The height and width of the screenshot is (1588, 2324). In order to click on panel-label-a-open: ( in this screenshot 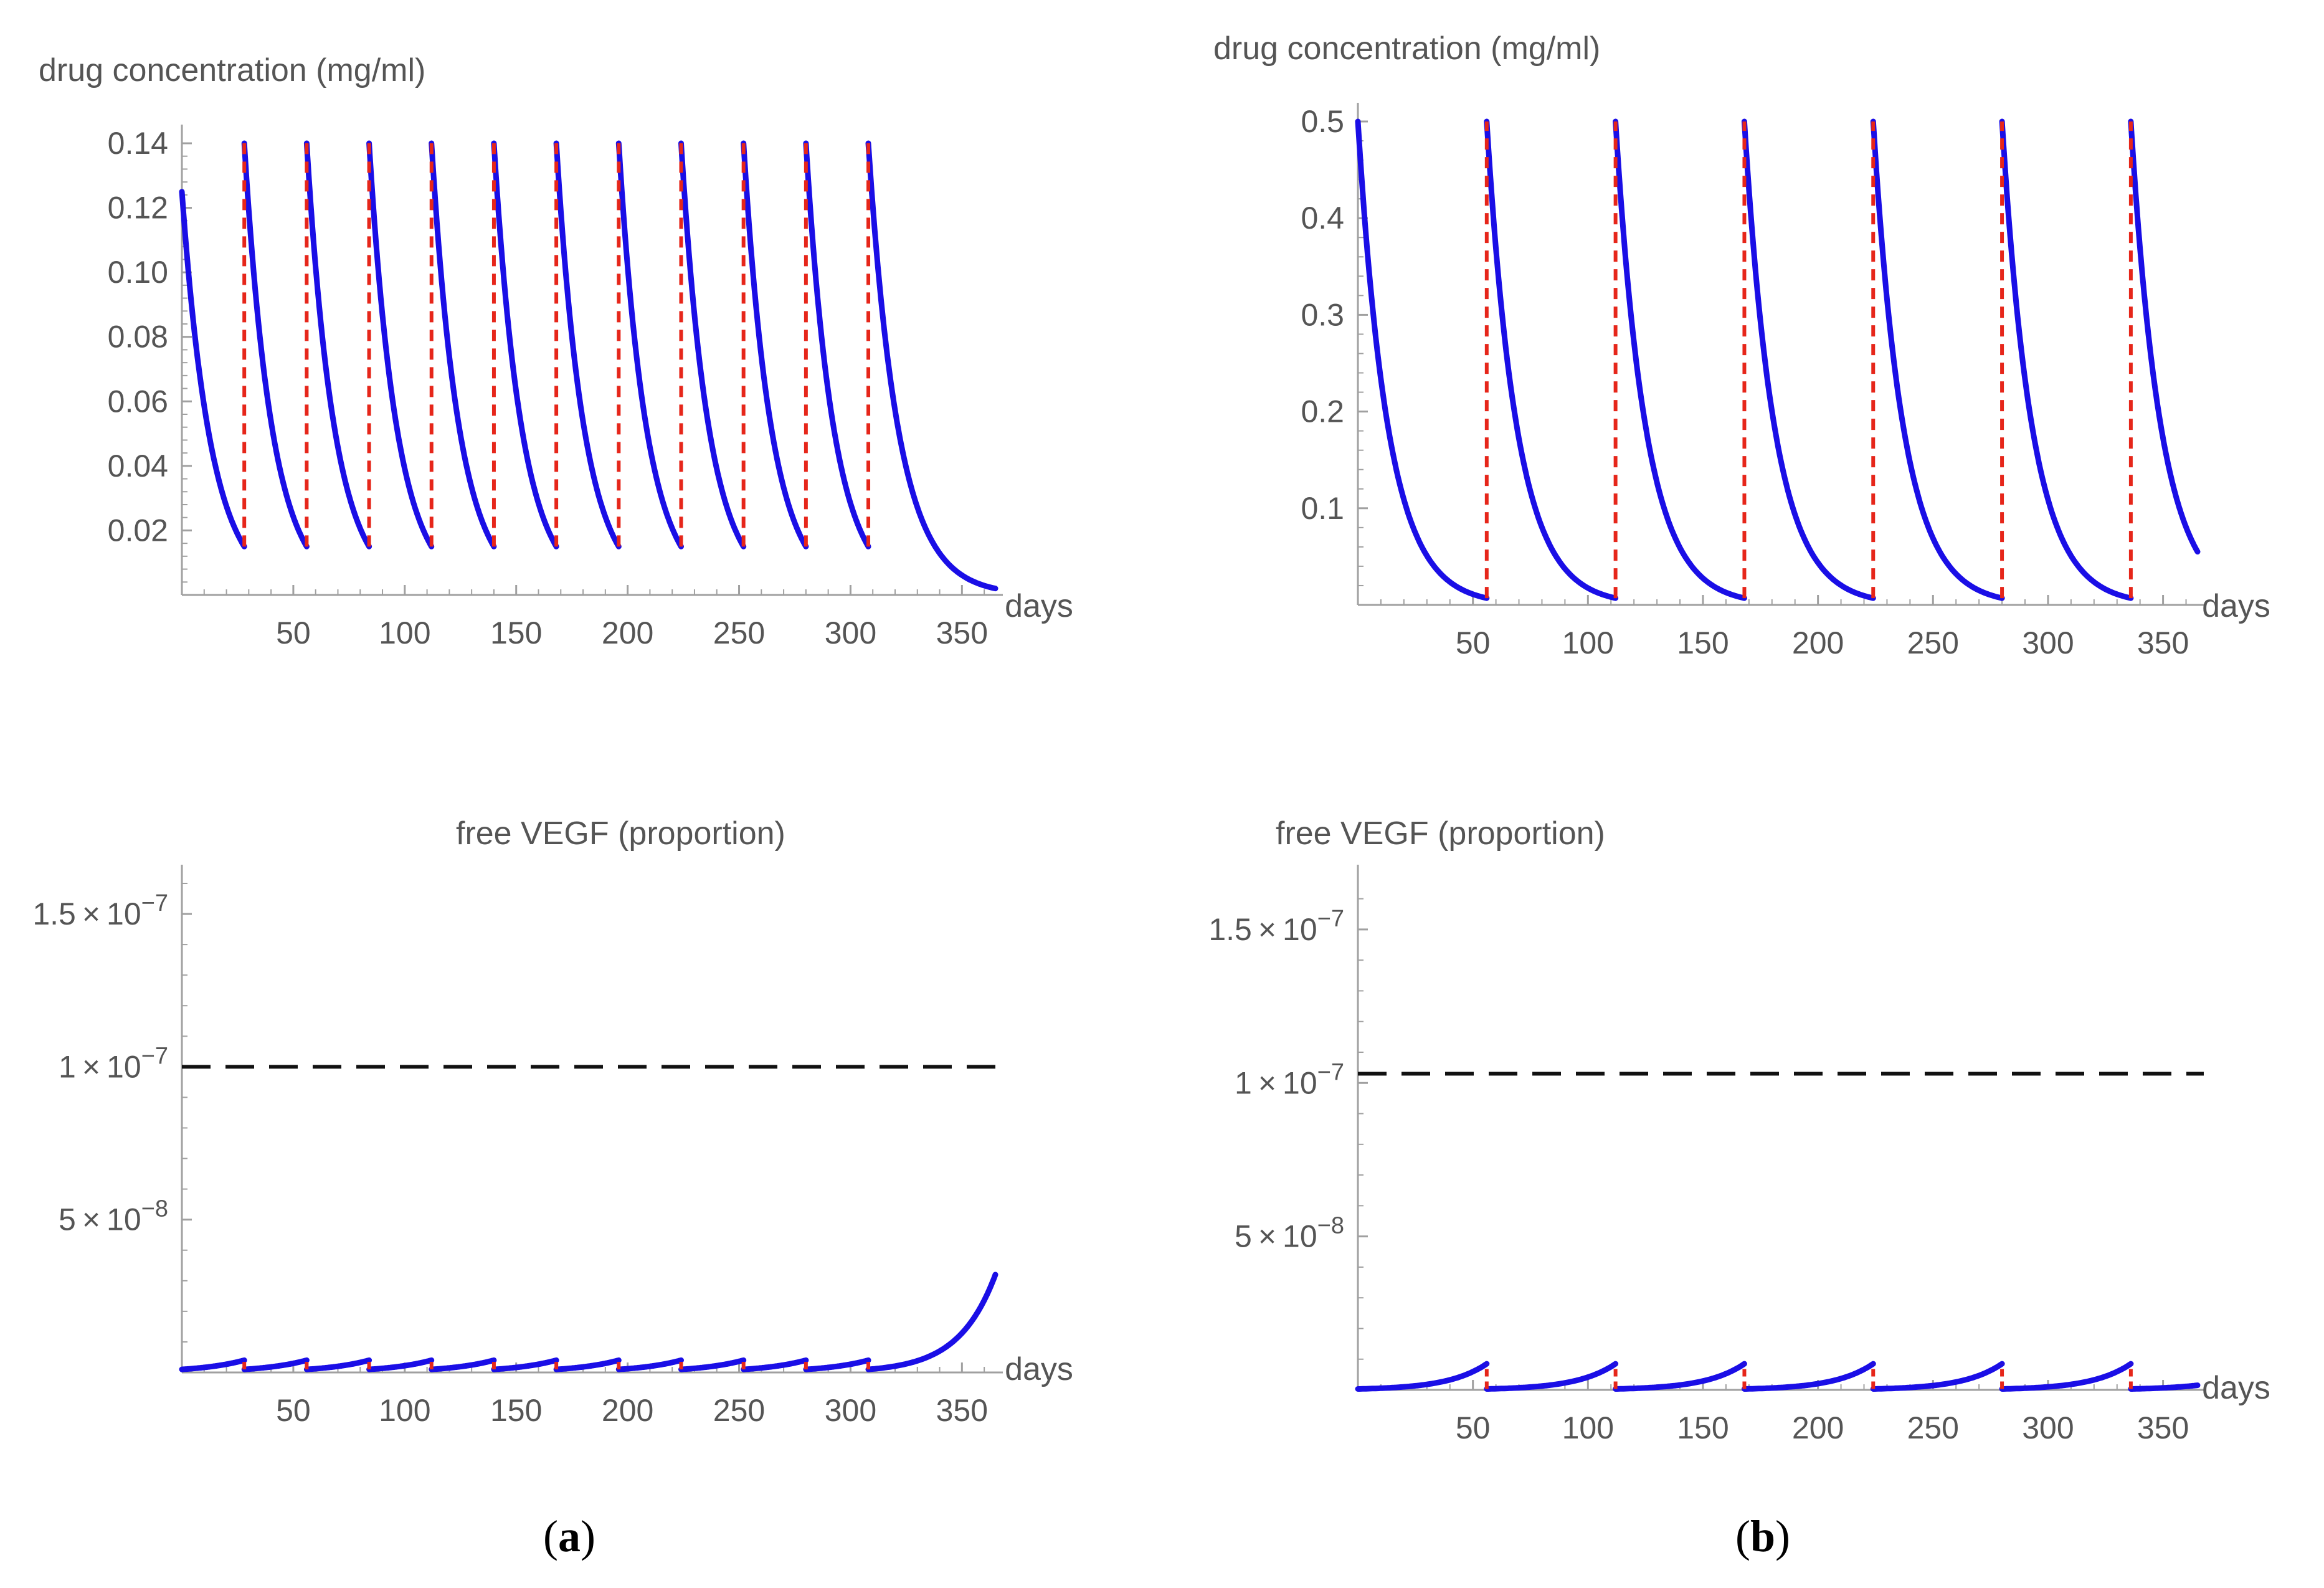, I will do `click(550, 1536)`.